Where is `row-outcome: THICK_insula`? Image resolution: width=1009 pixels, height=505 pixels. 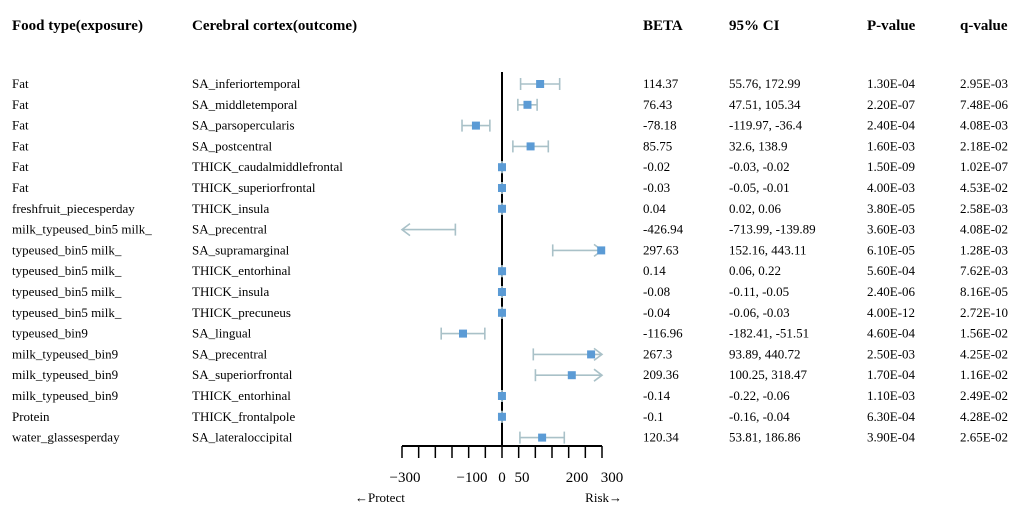 row-outcome: THICK_insula is located at coordinates (231, 208).